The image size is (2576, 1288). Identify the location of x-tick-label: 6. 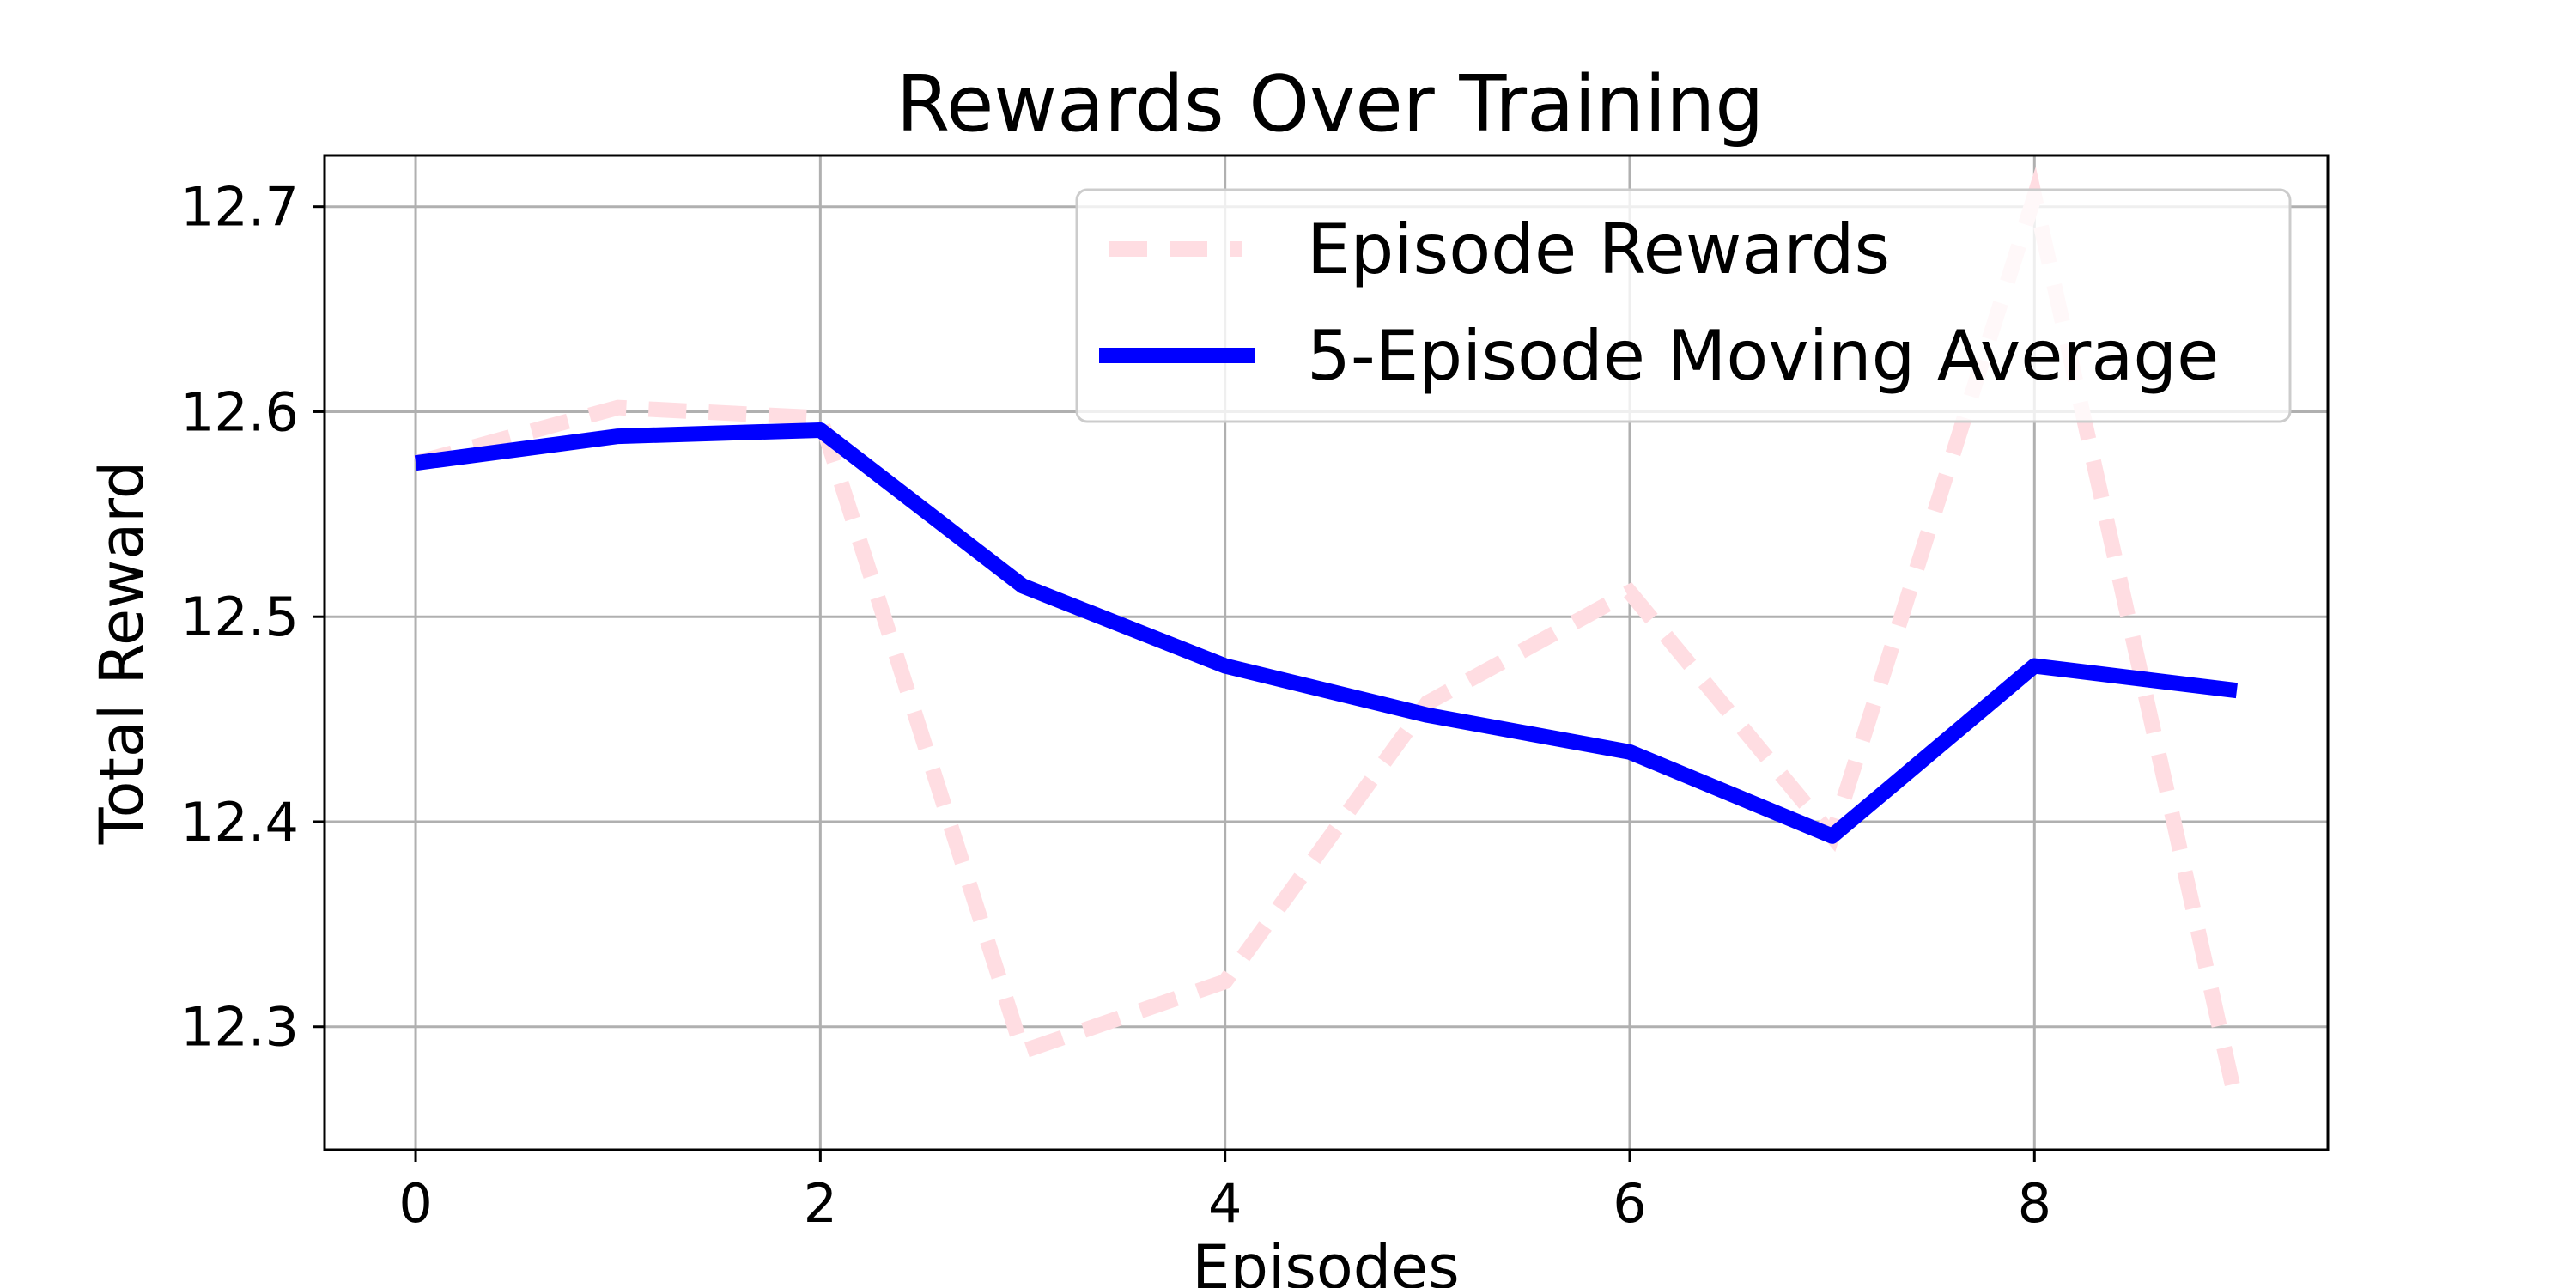
(1630, 1203).